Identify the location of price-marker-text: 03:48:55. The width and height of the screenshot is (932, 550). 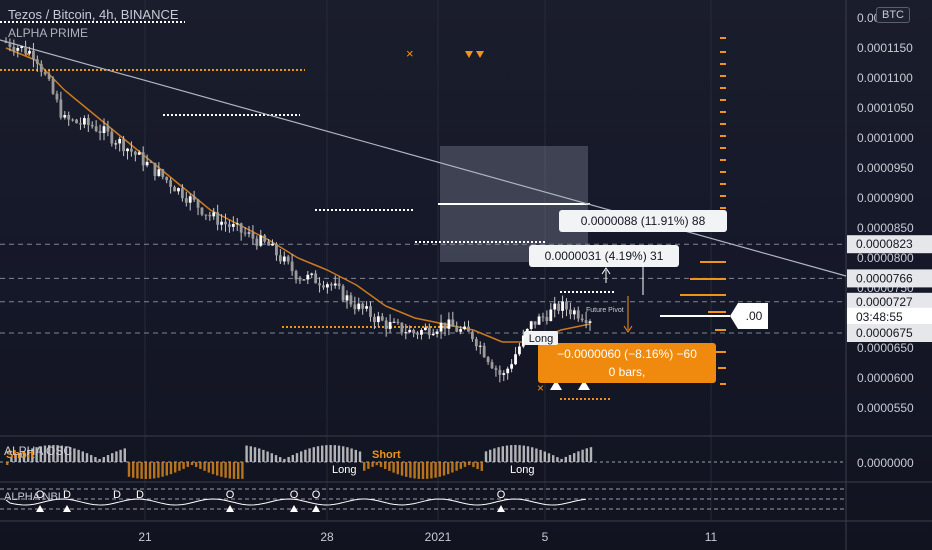
(879, 317).